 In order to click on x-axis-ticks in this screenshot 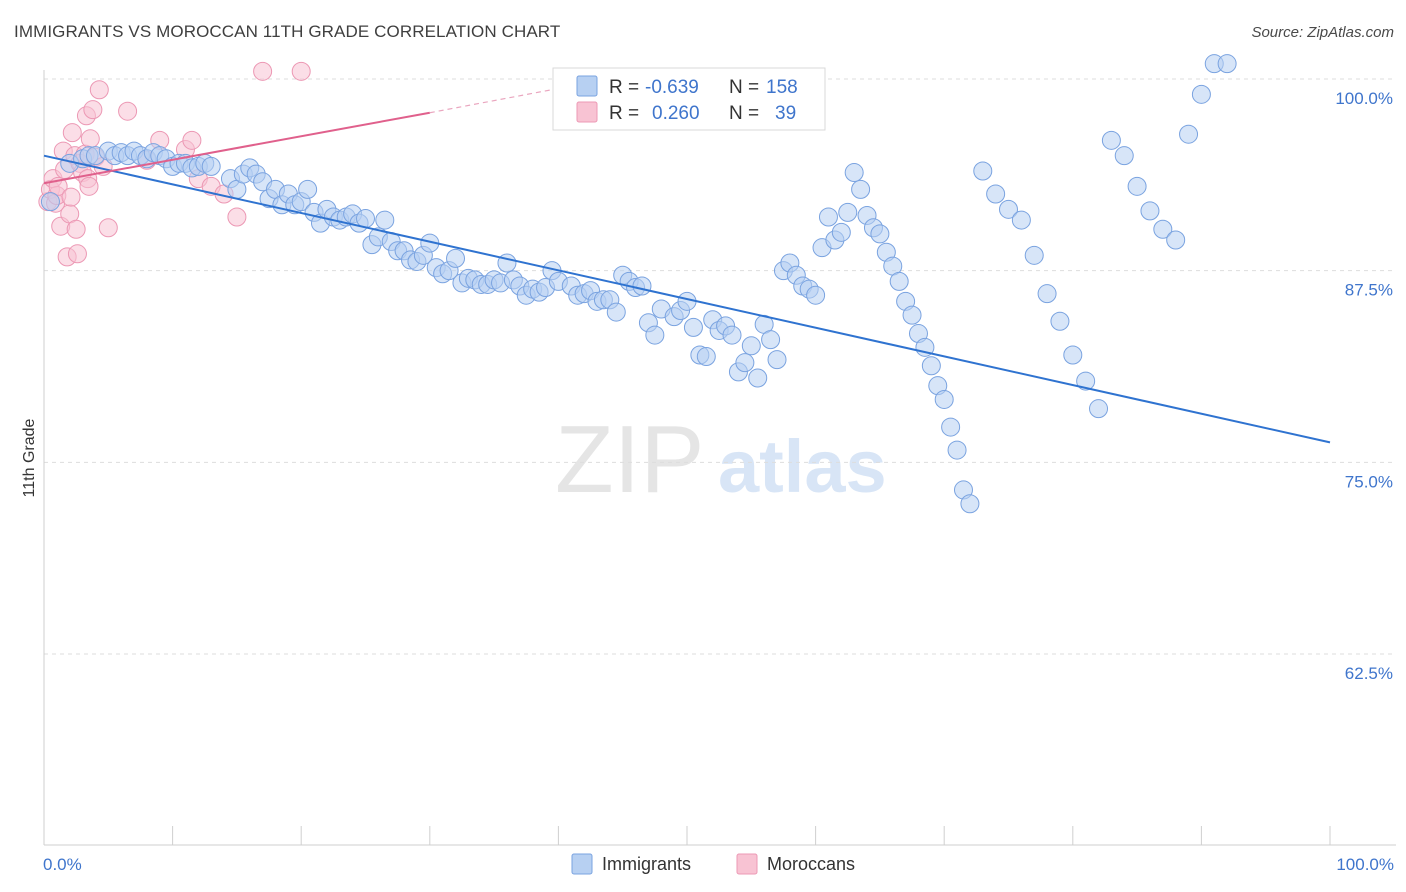, I will do `click(751, 835)`.